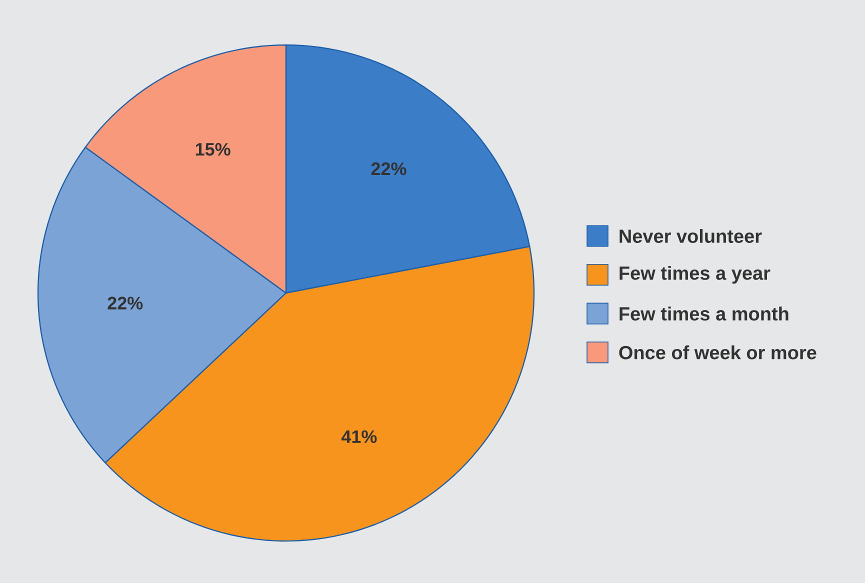  Describe the element at coordinates (717, 352) in the screenshot. I see `legend-label: Once of week or more` at that location.